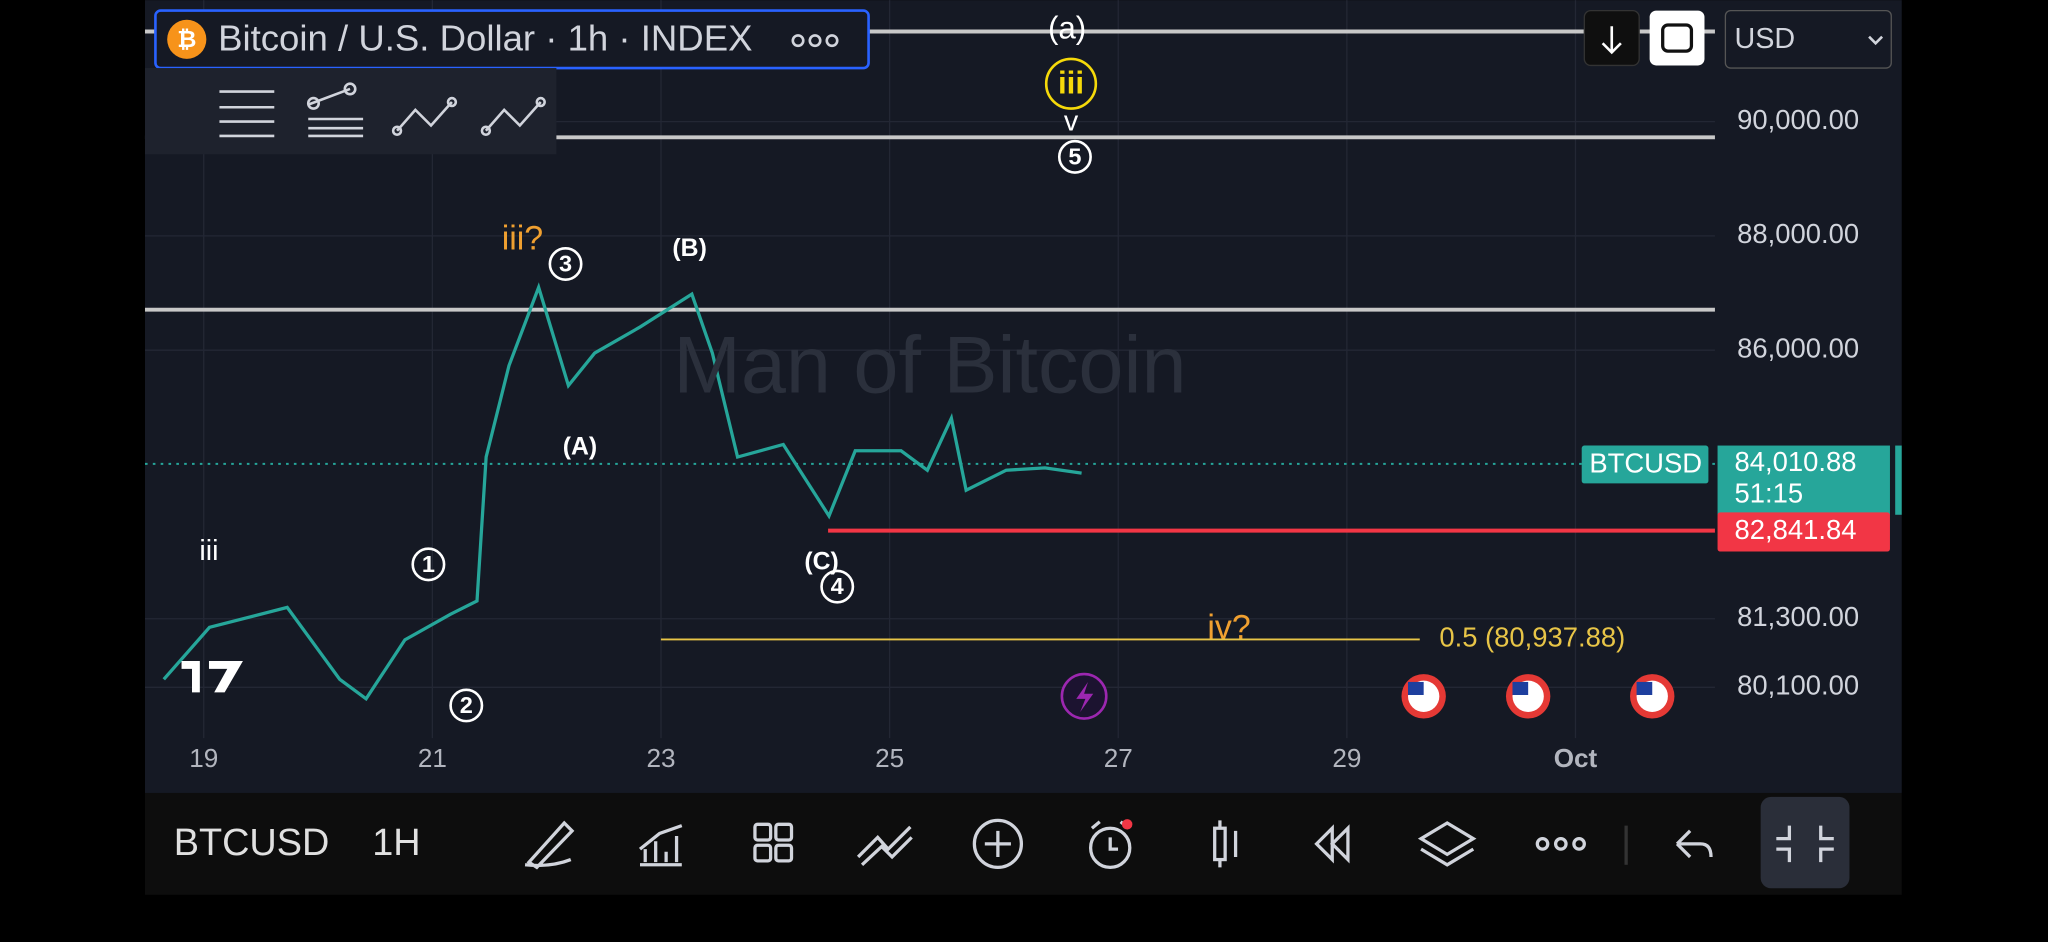  Describe the element at coordinates (203, 758) in the screenshot. I see `x-tick-label: 19` at that location.